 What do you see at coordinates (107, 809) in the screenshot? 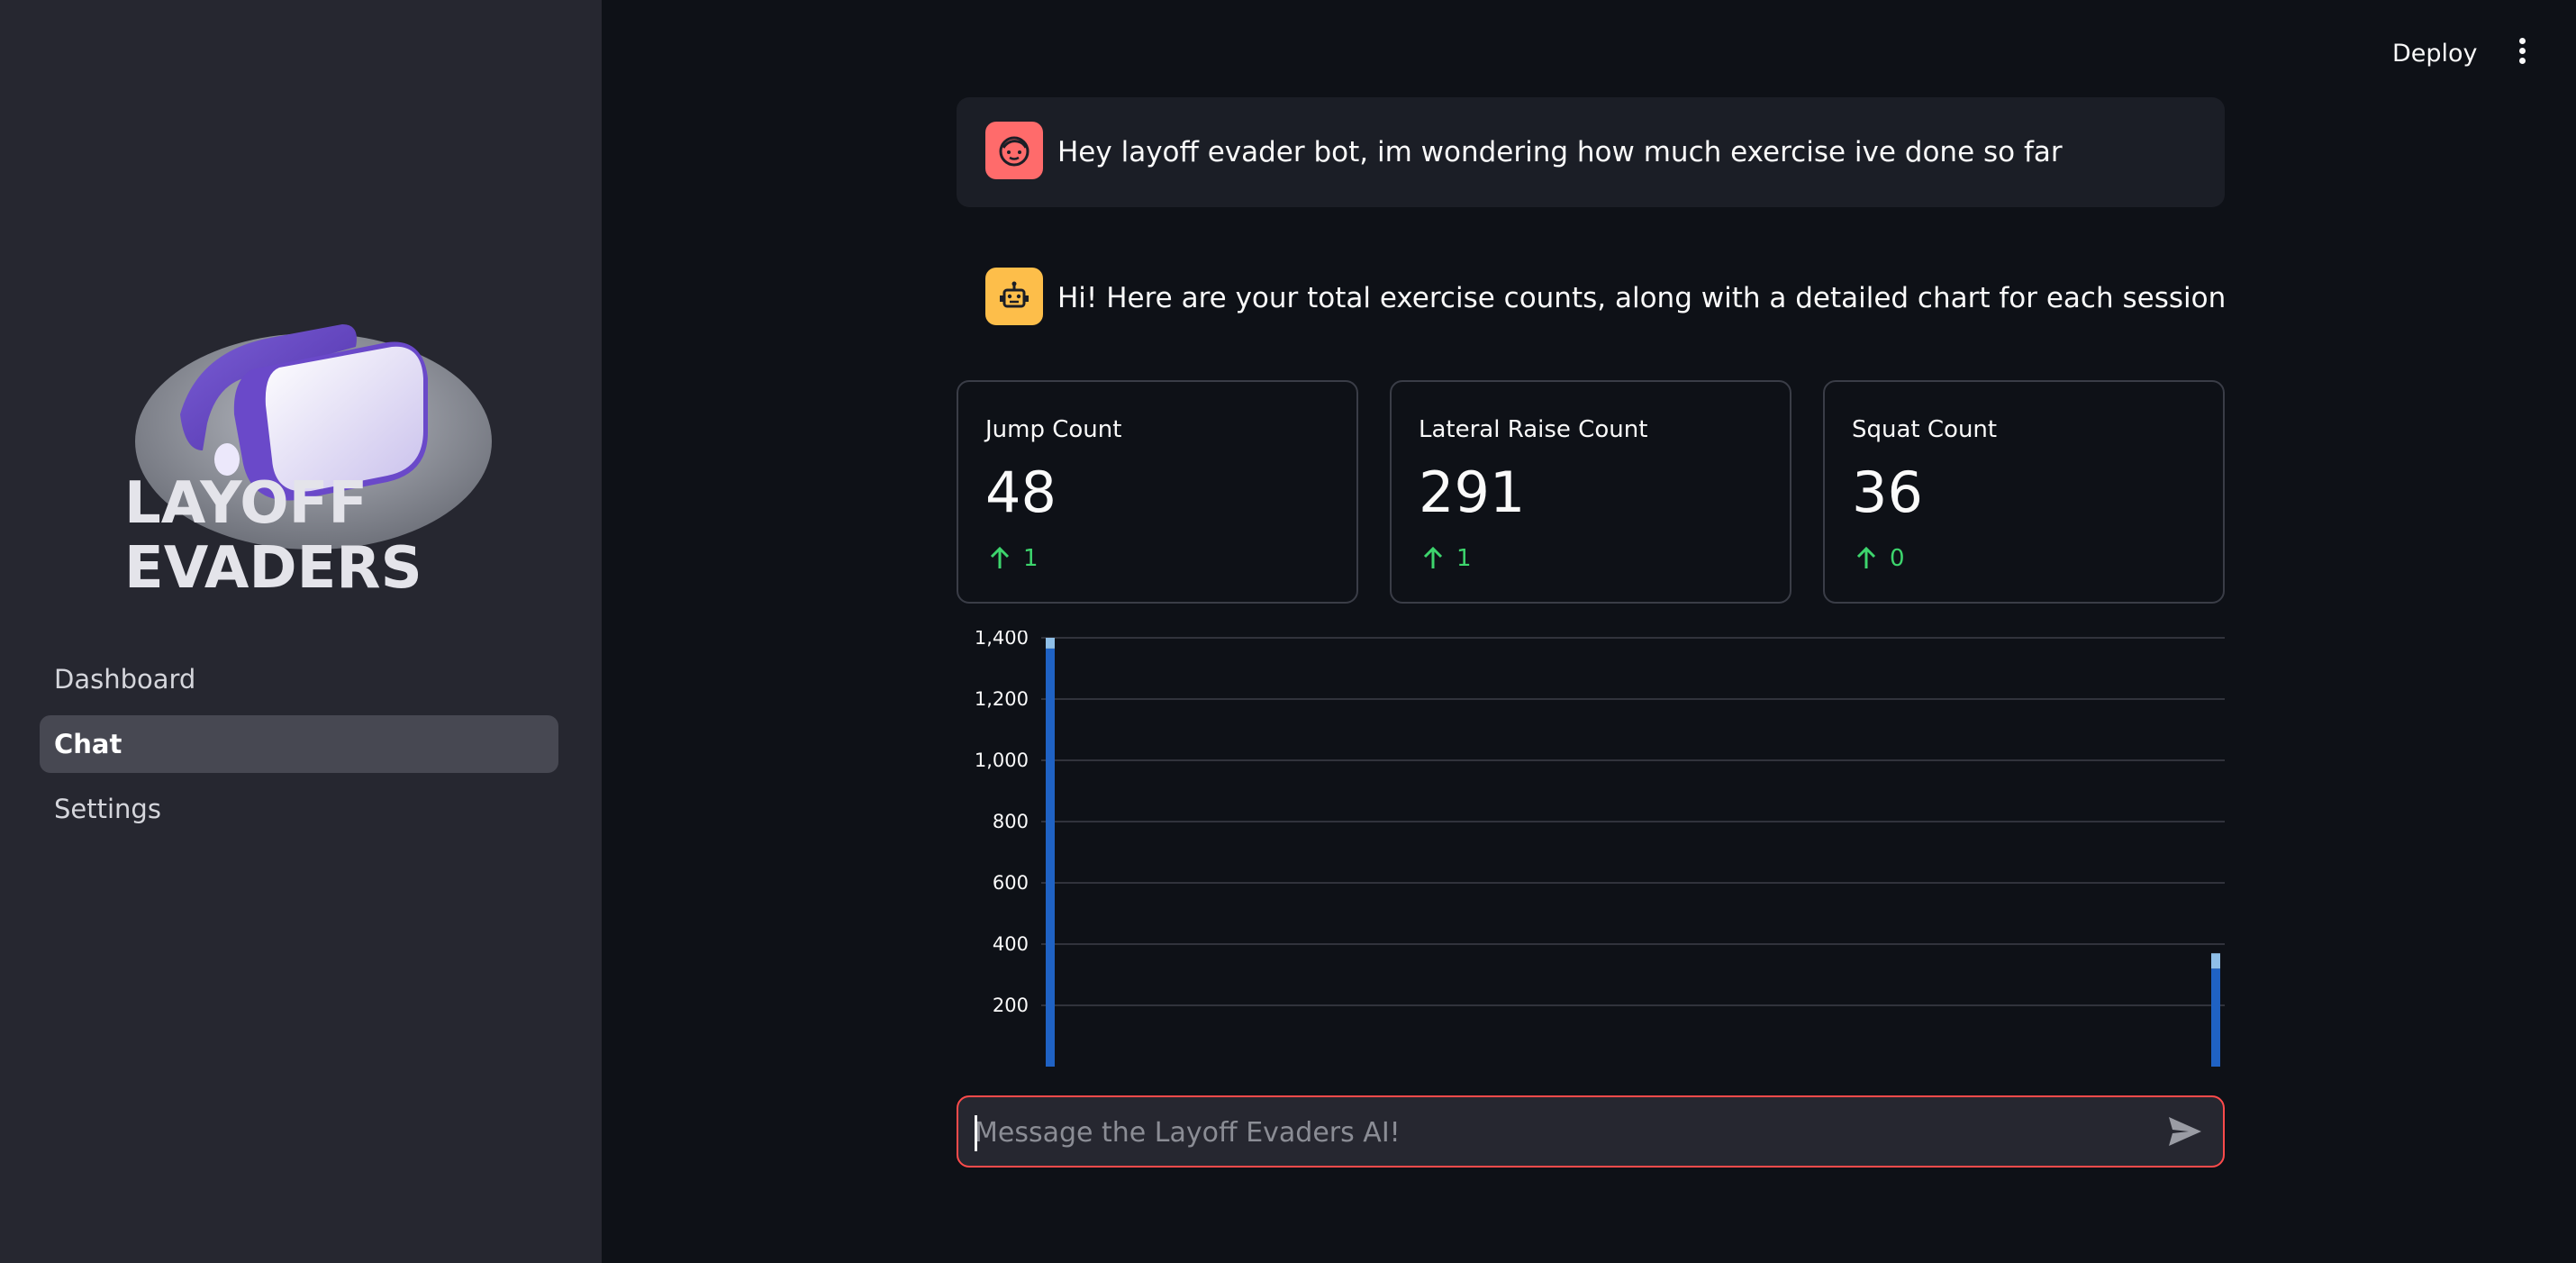
I see `sidebar-item-settings: Settings` at bounding box center [107, 809].